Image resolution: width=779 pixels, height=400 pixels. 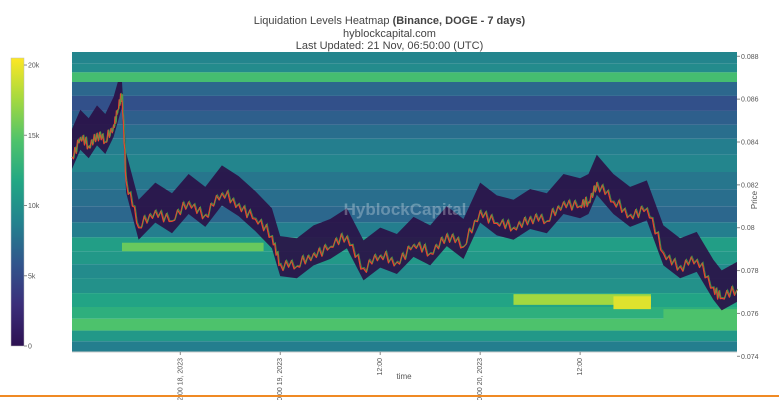 What do you see at coordinates (480, 379) in the screenshot?
I see `x-tick-label: 00:00 20, 2023` at bounding box center [480, 379].